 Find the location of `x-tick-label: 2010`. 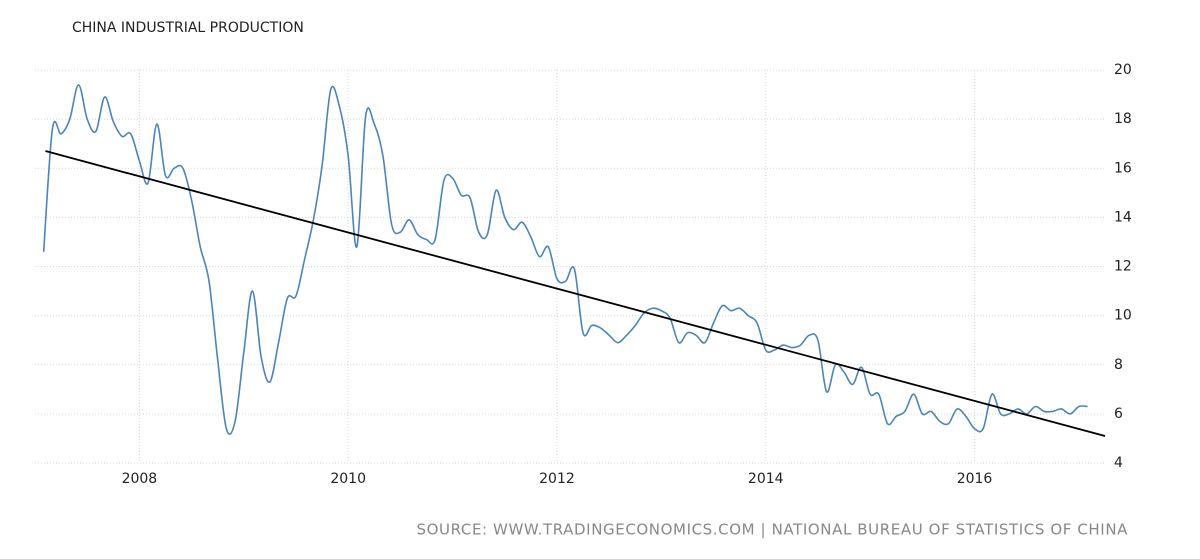

x-tick-label: 2010 is located at coordinates (348, 479).